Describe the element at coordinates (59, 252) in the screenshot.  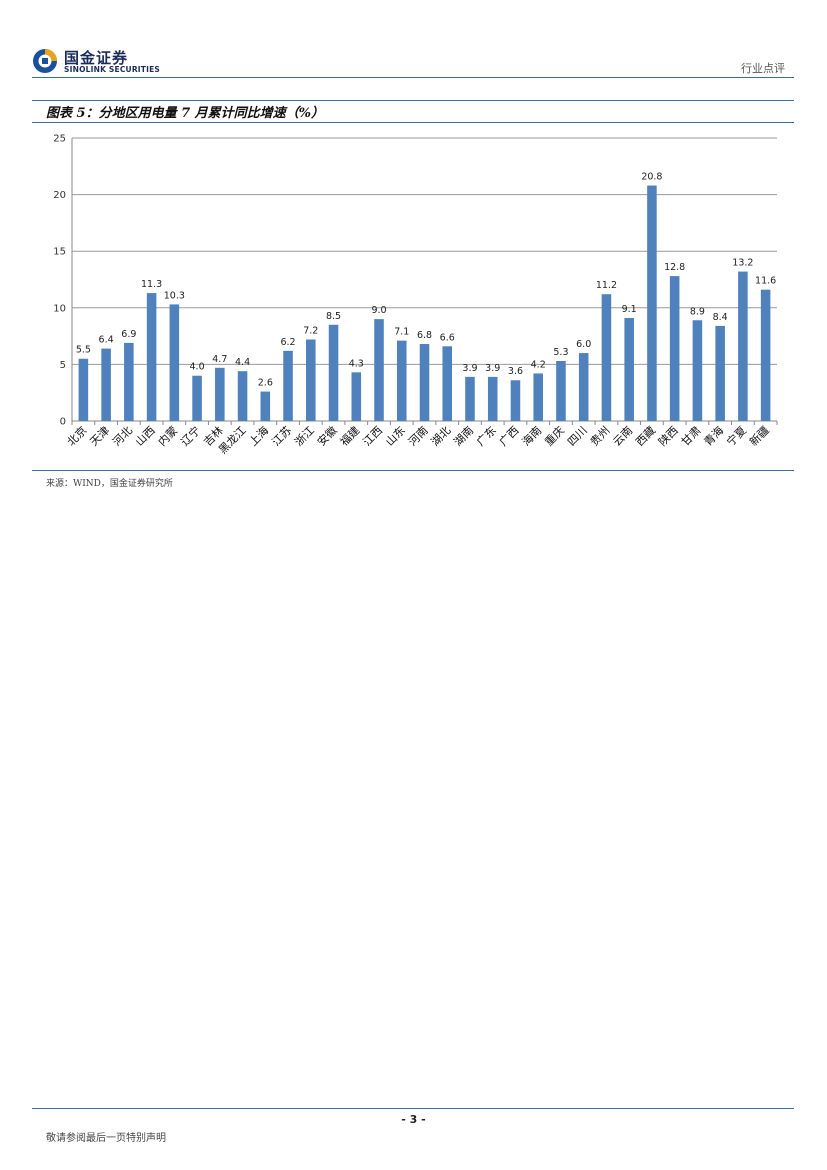
I see `y-tick-label: 15` at that location.